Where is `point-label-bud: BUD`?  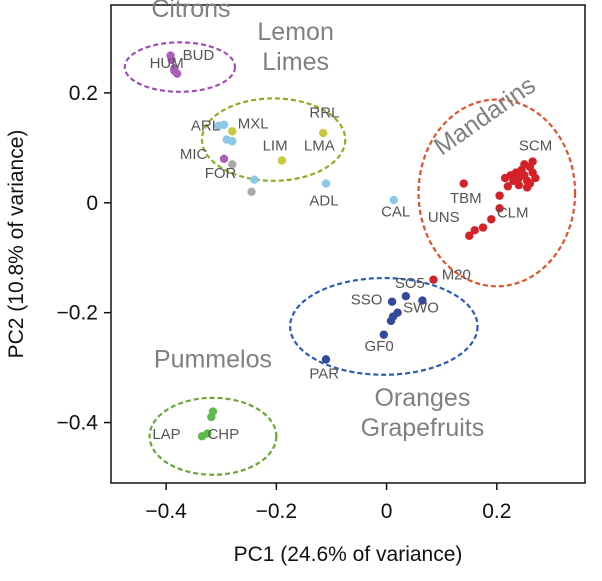 point-label-bud: BUD is located at coordinates (199, 55).